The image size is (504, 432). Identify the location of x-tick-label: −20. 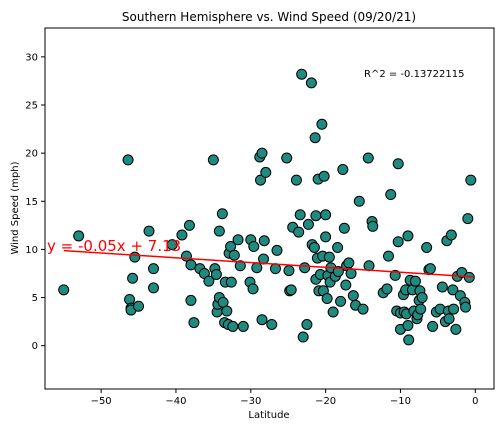
(325, 401).